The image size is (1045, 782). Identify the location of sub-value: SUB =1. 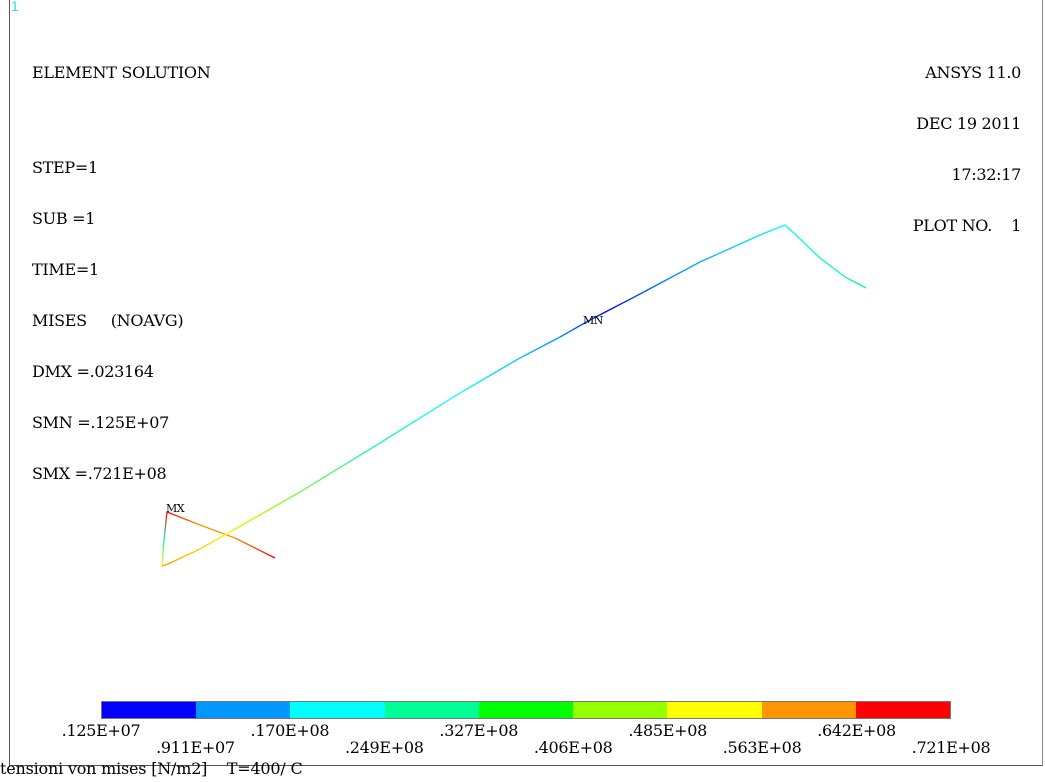
(64, 218).